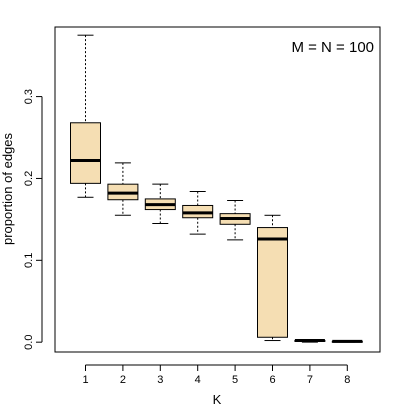 This screenshot has width=407, height=412. What do you see at coordinates (160, 380) in the screenshot?
I see `x-tick-label: 3` at bounding box center [160, 380].